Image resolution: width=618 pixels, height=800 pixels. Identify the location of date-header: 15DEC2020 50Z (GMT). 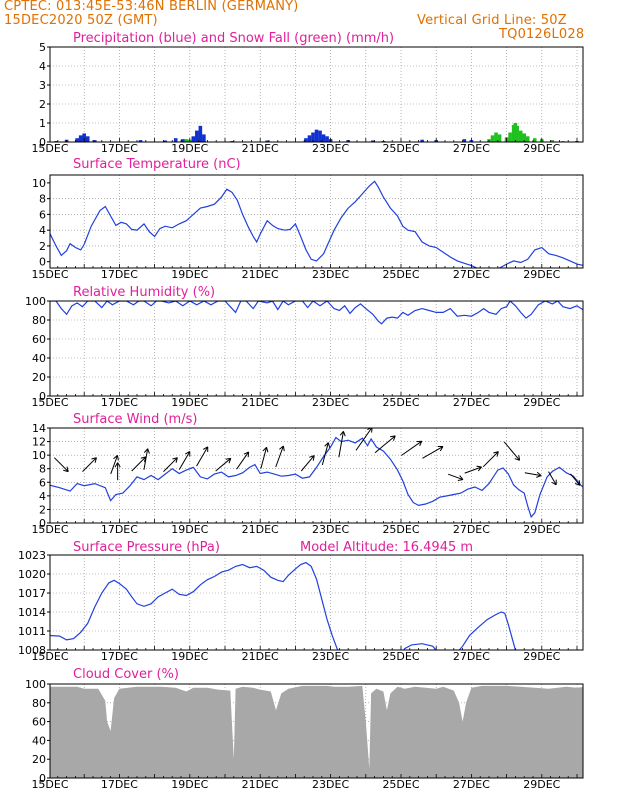
(81, 20).